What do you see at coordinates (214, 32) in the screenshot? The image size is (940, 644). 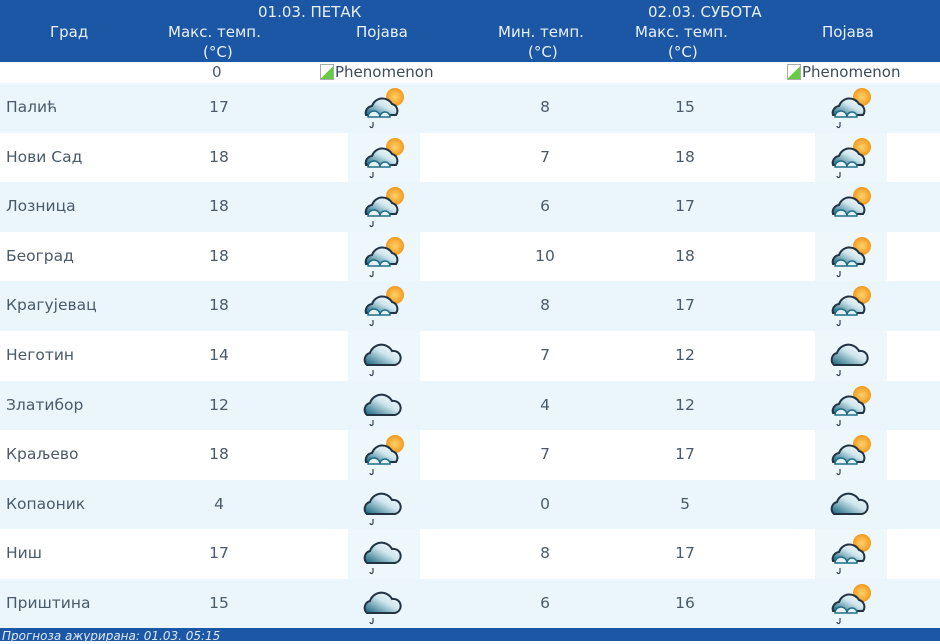 I see `col-day1-max: Макс. темп.` at bounding box center [214, 32].